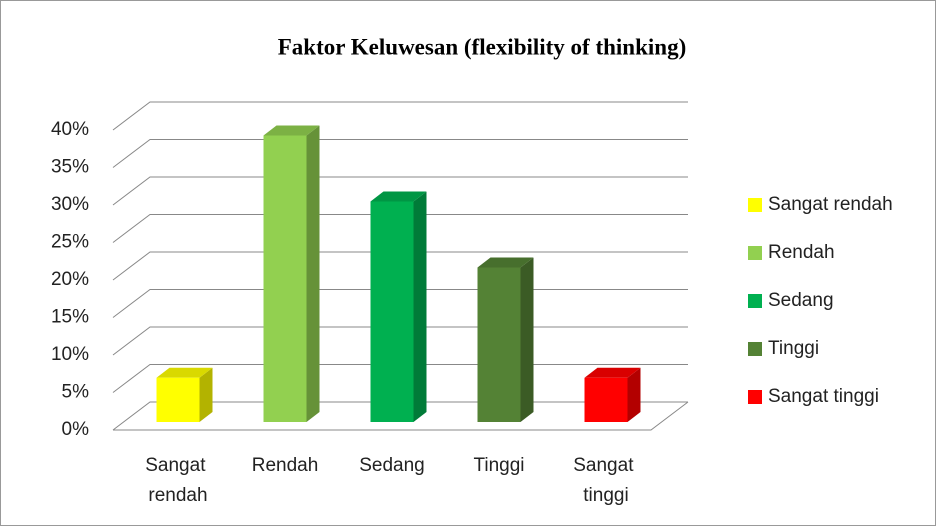  Describe the element at coordinates (823, 396) in the screenshot. I see `legend-label: Sangat tinggi` at that location.